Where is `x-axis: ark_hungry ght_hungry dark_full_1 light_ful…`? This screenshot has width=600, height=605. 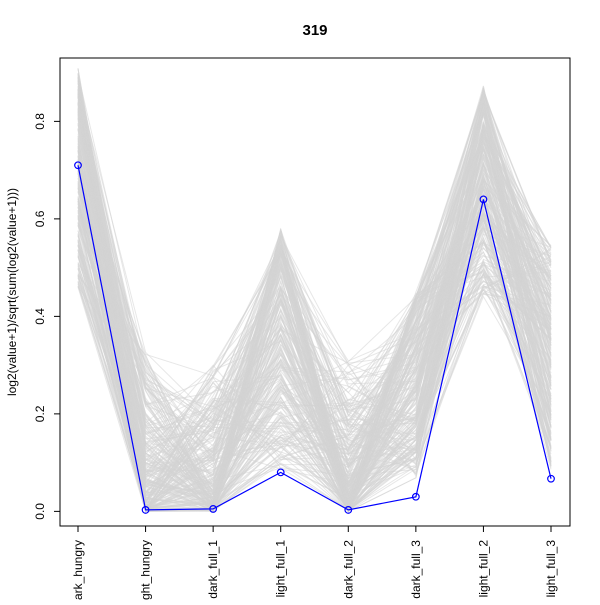 x-axis: ark_hungry ght_hungry dark_full_1 light_ful… is located at coordinates (314, 563).